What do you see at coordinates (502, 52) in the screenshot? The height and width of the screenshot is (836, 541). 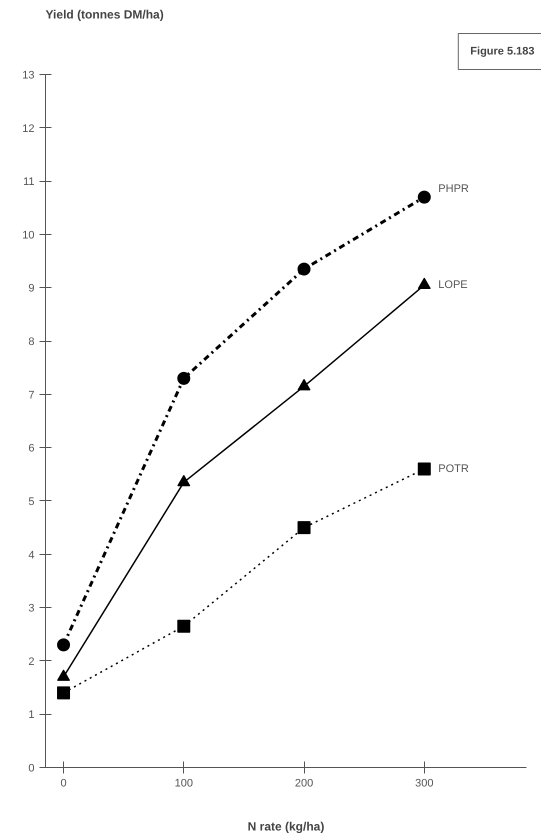 I see `caption: Figure 5.183` at bounding box center [502, 52].